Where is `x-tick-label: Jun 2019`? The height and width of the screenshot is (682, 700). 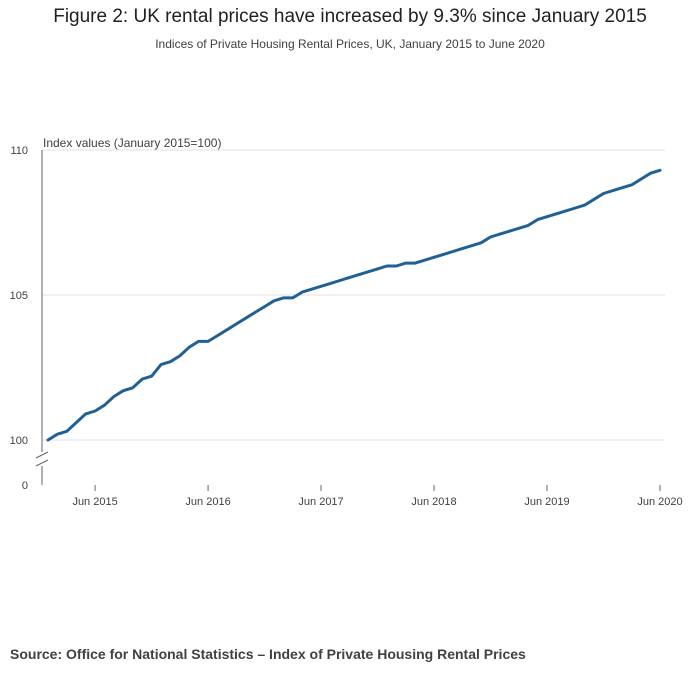 x-tick-label: Jun 2019 is located at coordinates (546, 502).